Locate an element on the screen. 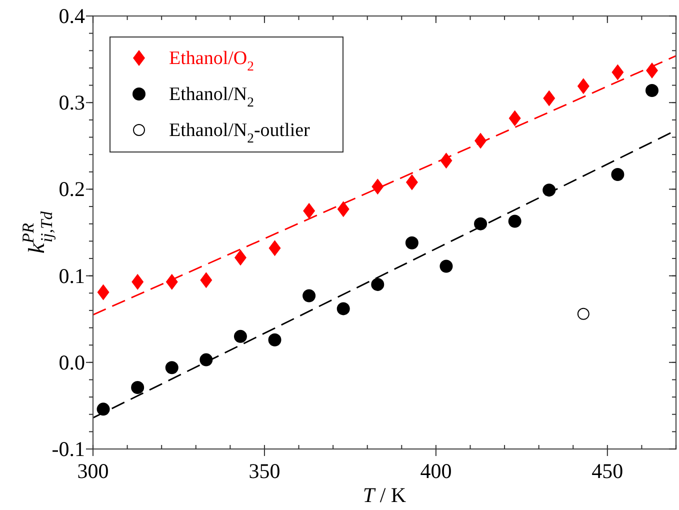 Image resolution: width=679 pixels, height=510 pixels. y-tick-label: 0.4 is located at coordinates (72, 16).